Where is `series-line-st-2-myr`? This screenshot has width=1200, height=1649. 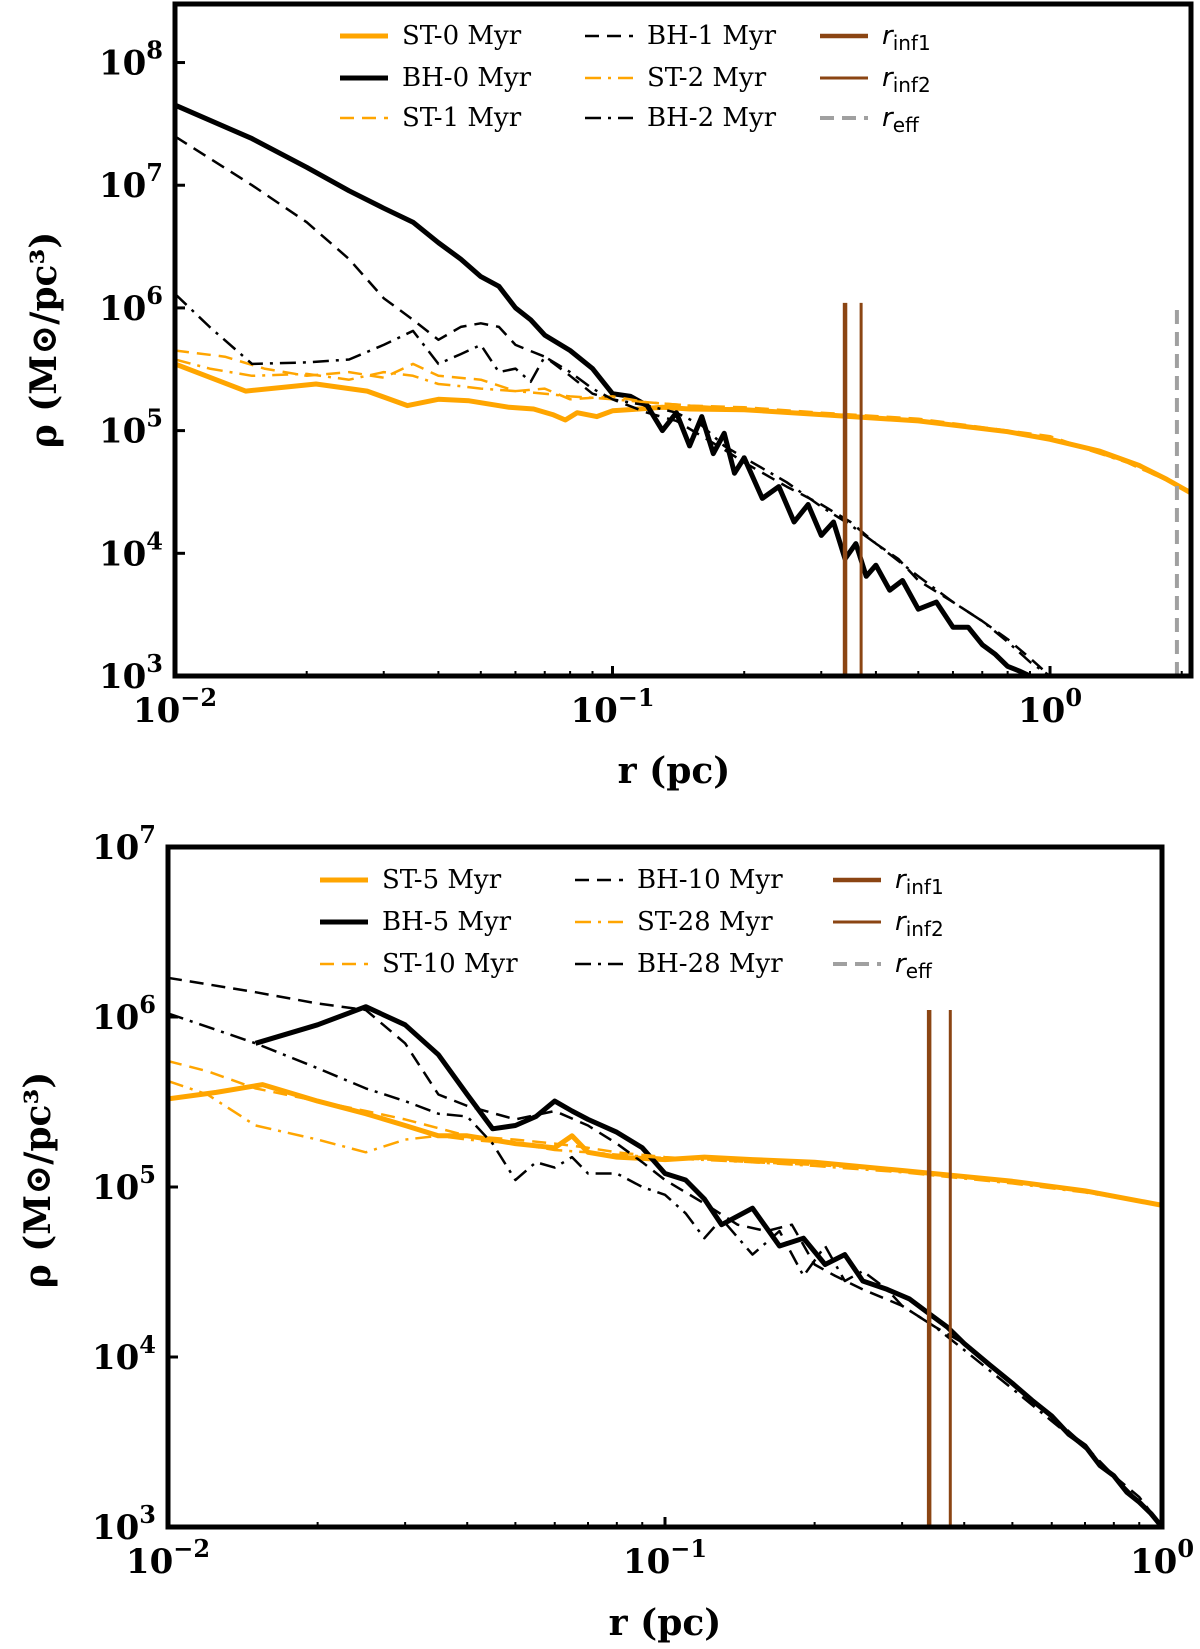
series-line-st-2-myr is located at coordinates (683, 425).